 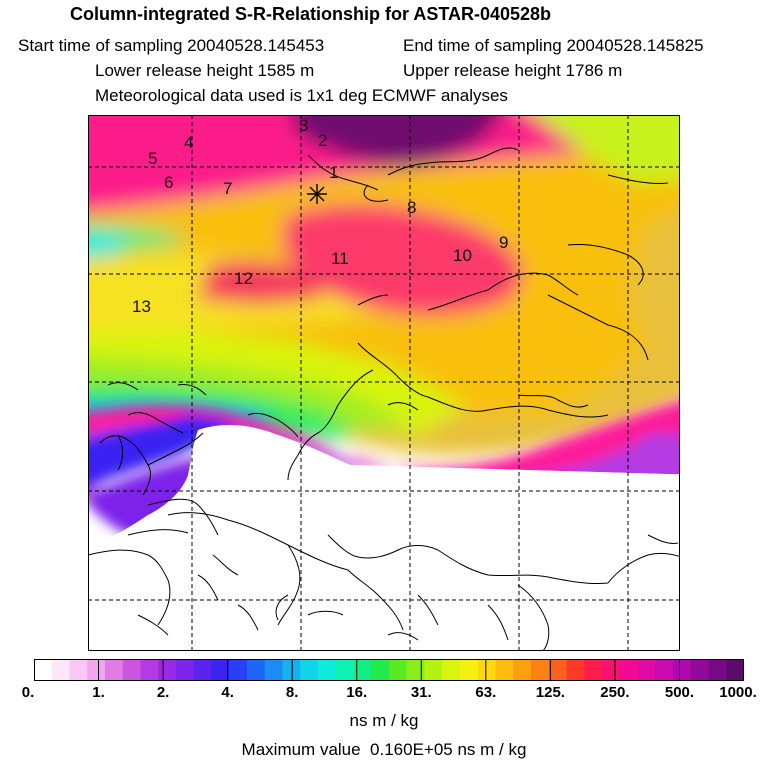 I want to click on colorbar-tick-label: 8., so click(x=292, y=692).